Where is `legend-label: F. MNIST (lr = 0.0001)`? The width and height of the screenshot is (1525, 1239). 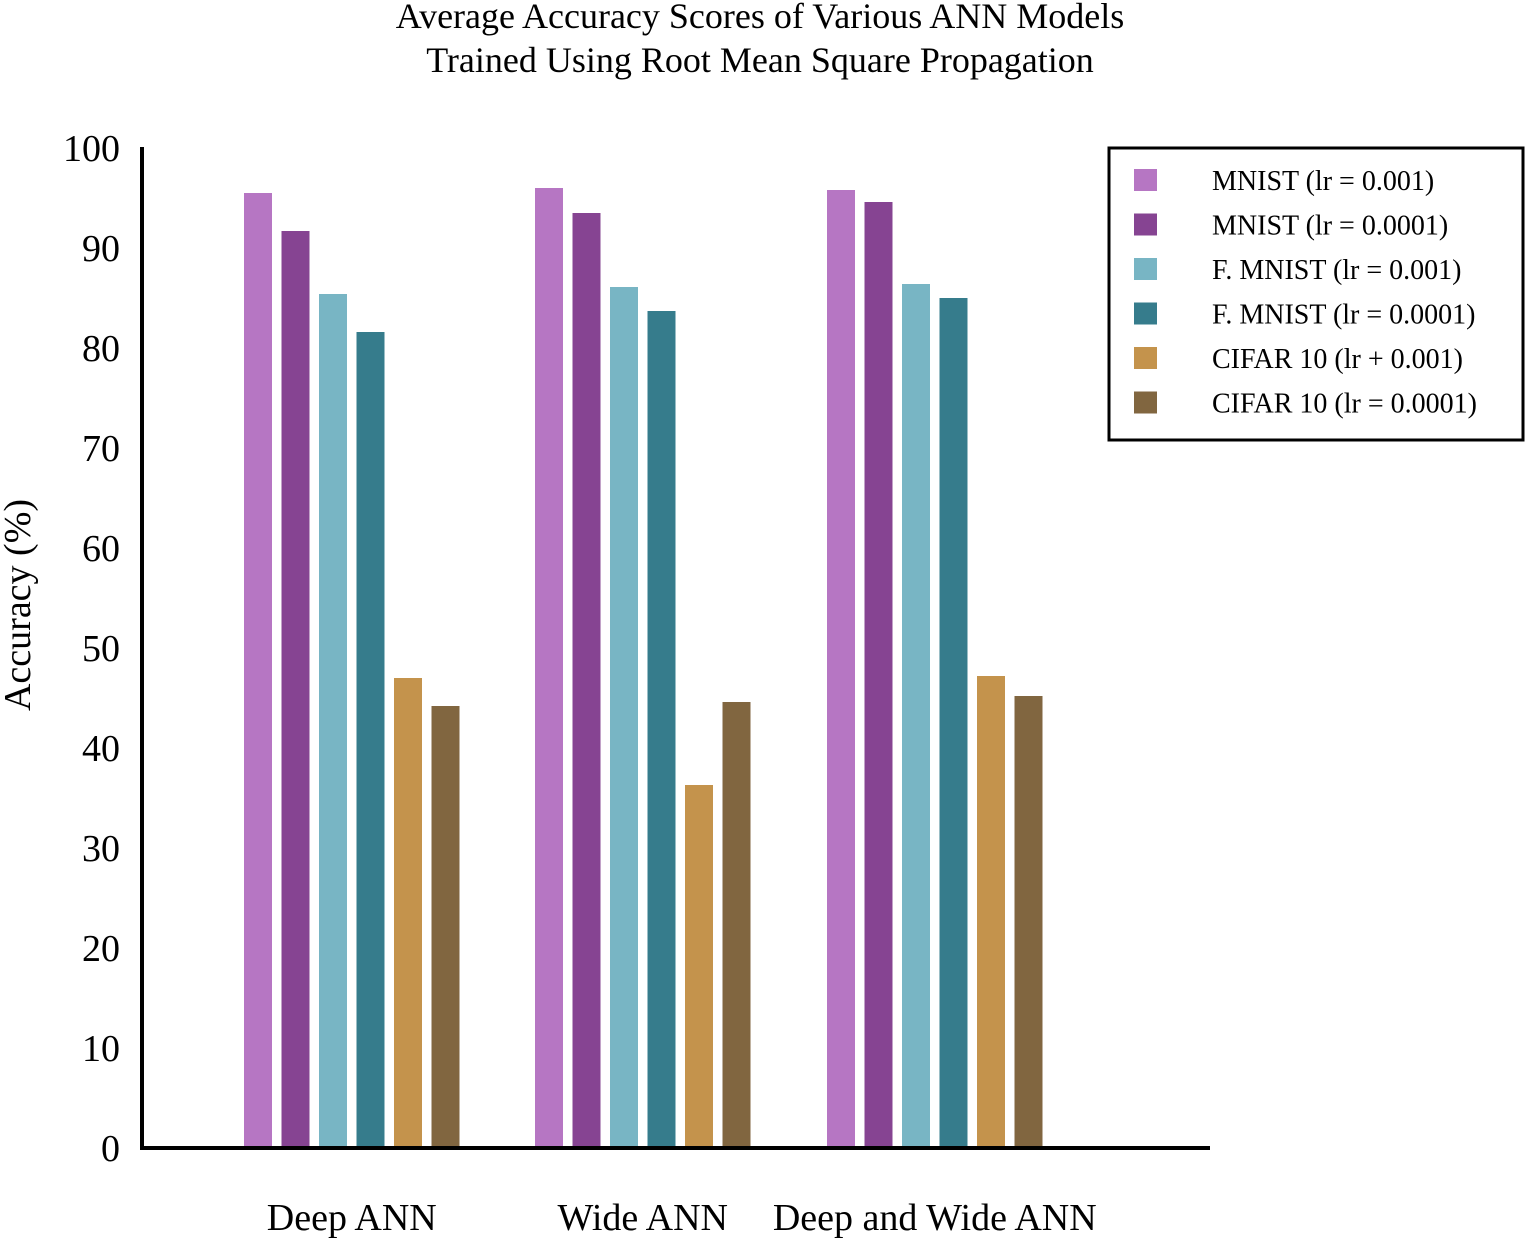
legend-label: F. MNIST (lr = 0.0001) is located at coordinates (1343, 315).